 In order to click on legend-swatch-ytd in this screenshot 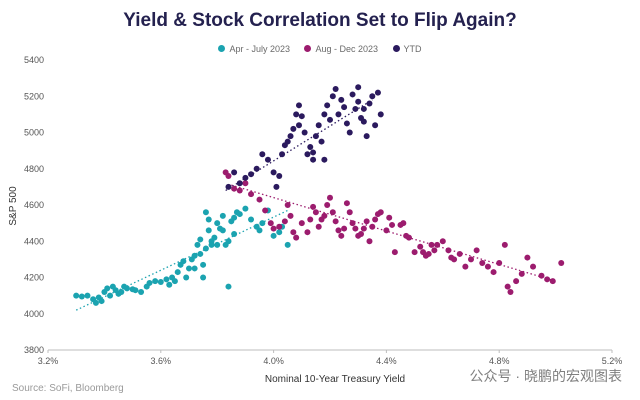, I will do `click(396, 49)`.